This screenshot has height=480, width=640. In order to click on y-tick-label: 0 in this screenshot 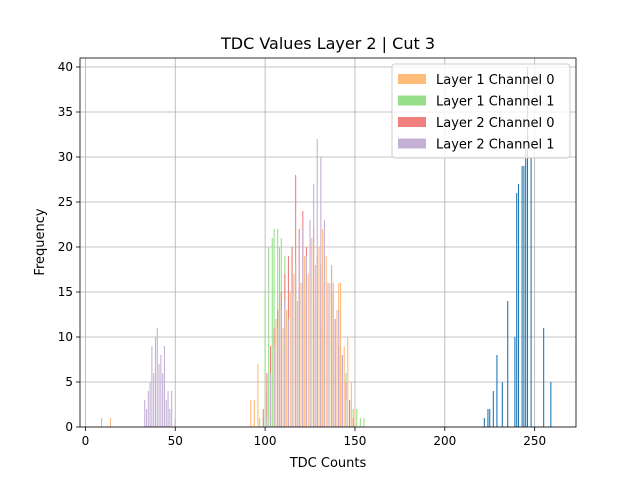, I will do `click(69, 427)`.